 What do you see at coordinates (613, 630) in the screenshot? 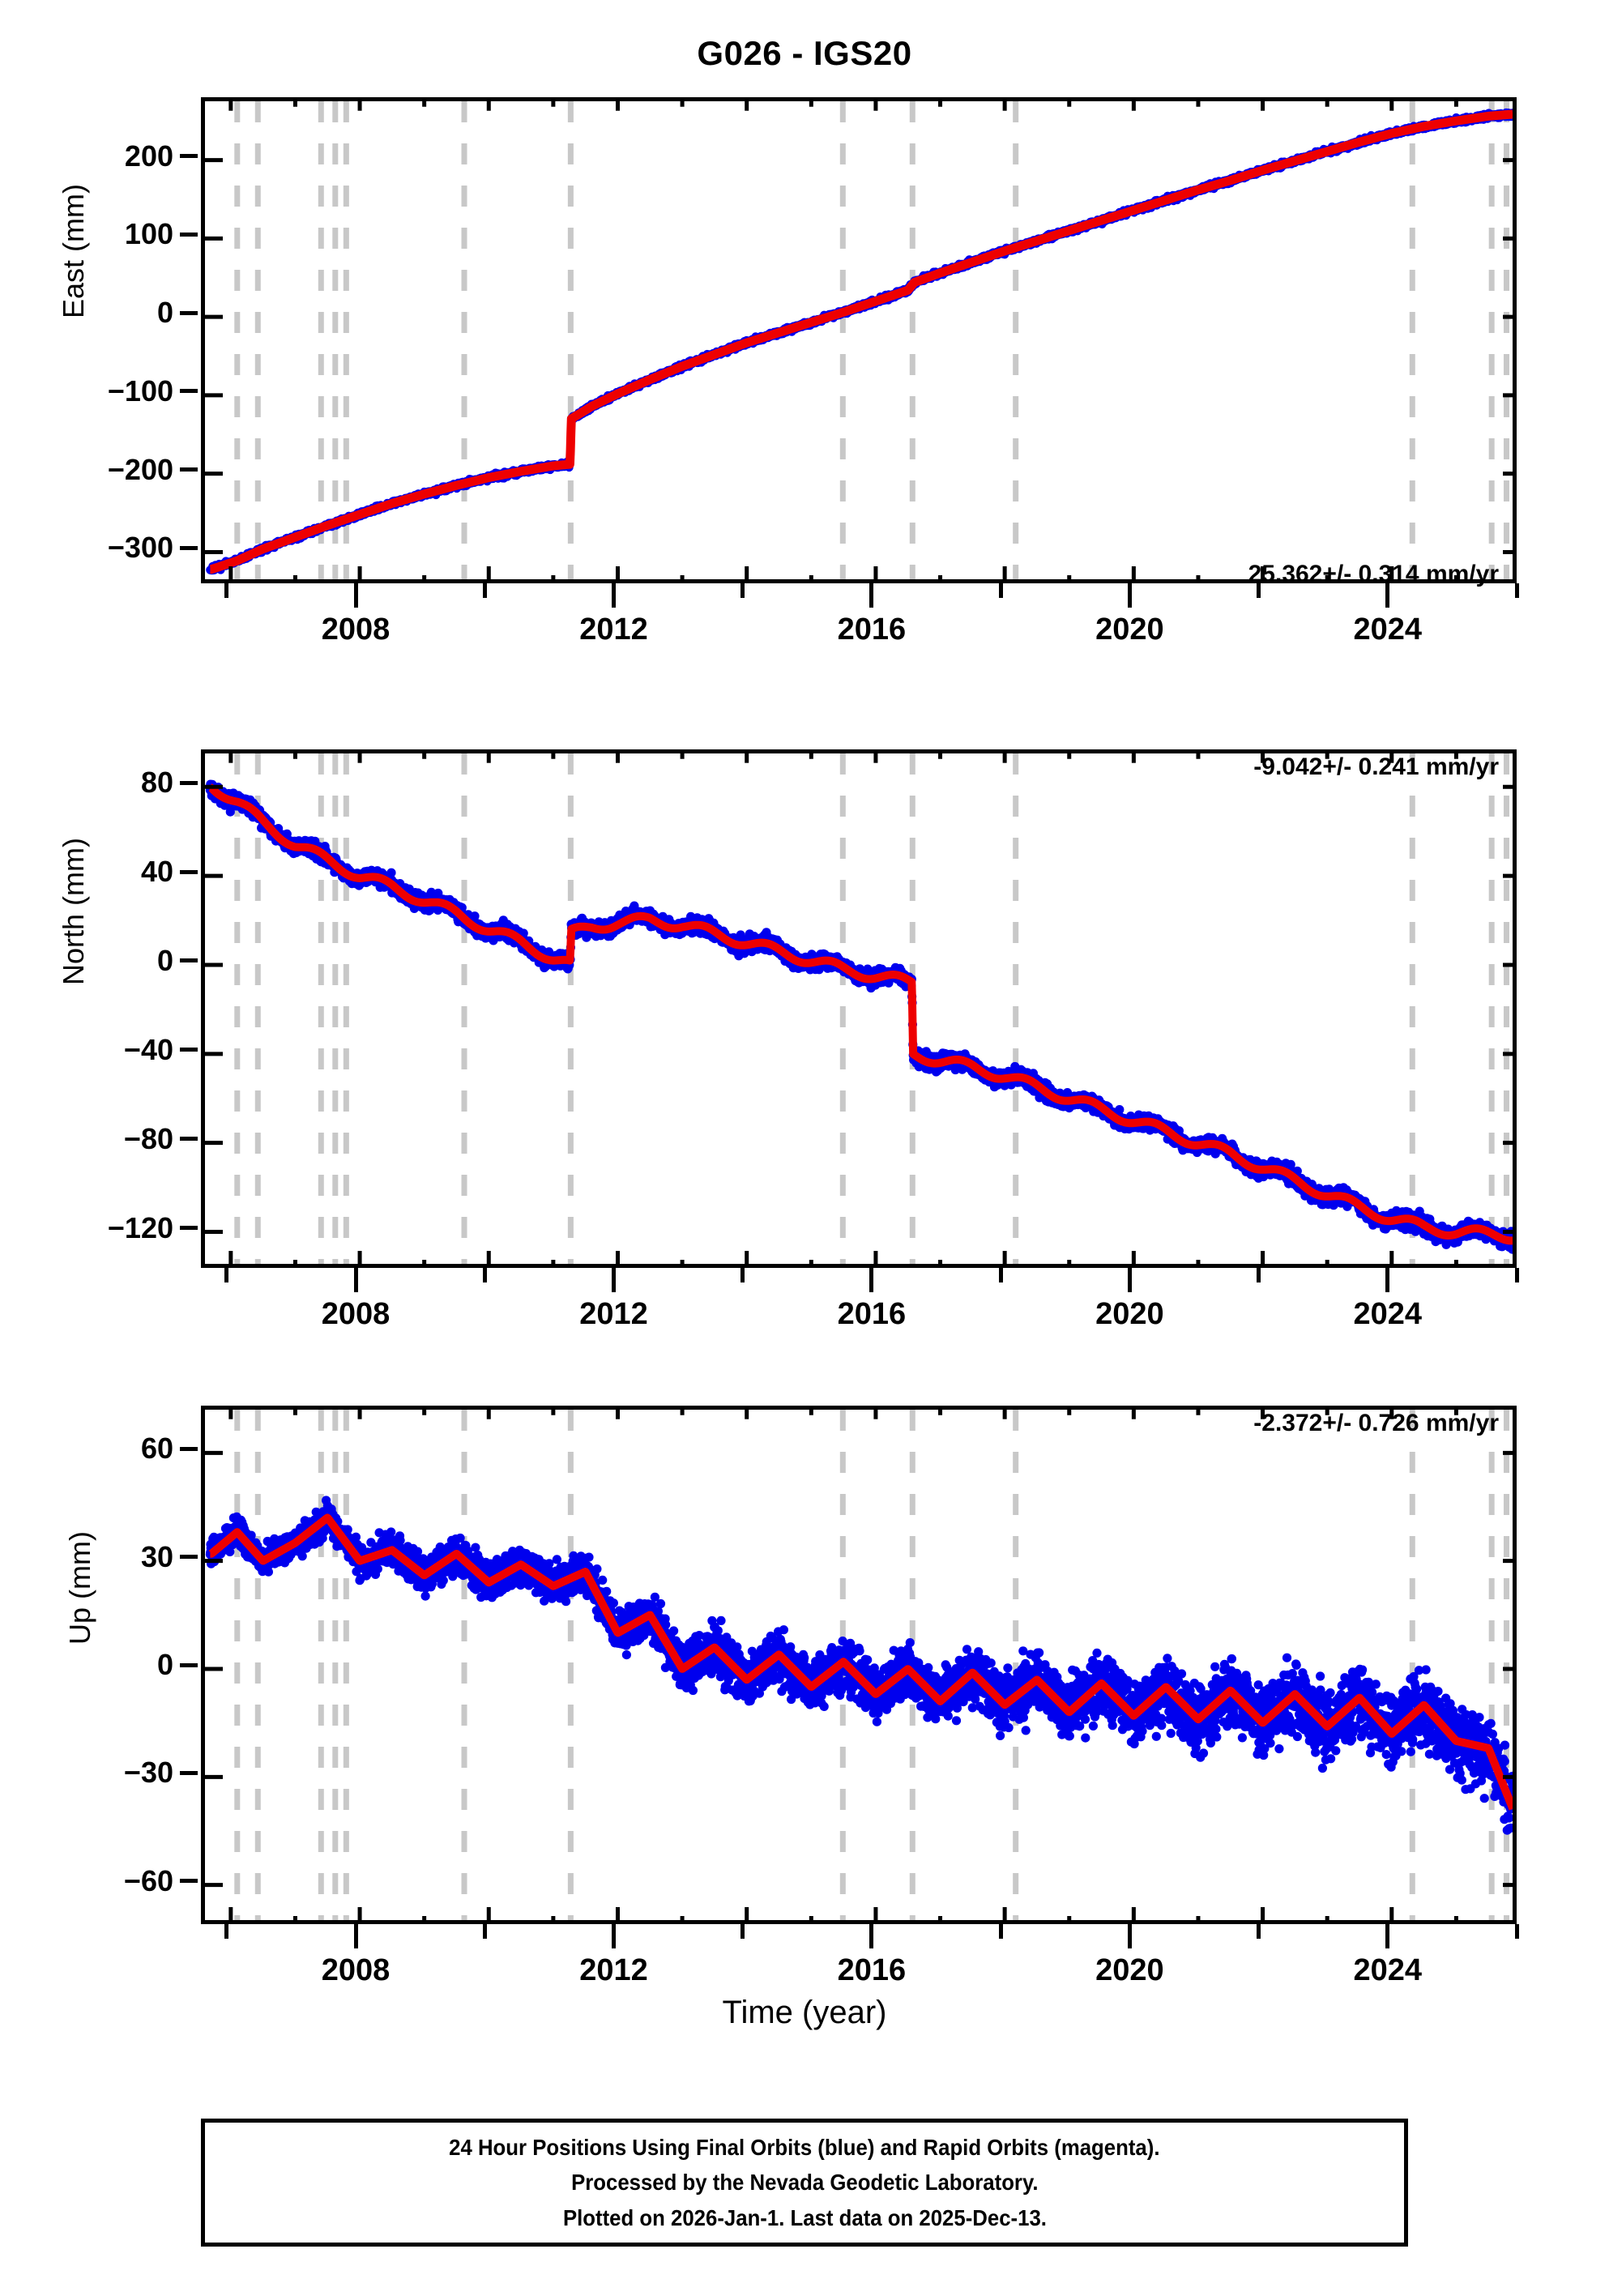
I see `east-xtick-label: 2012` at bounding box center [613, 630].